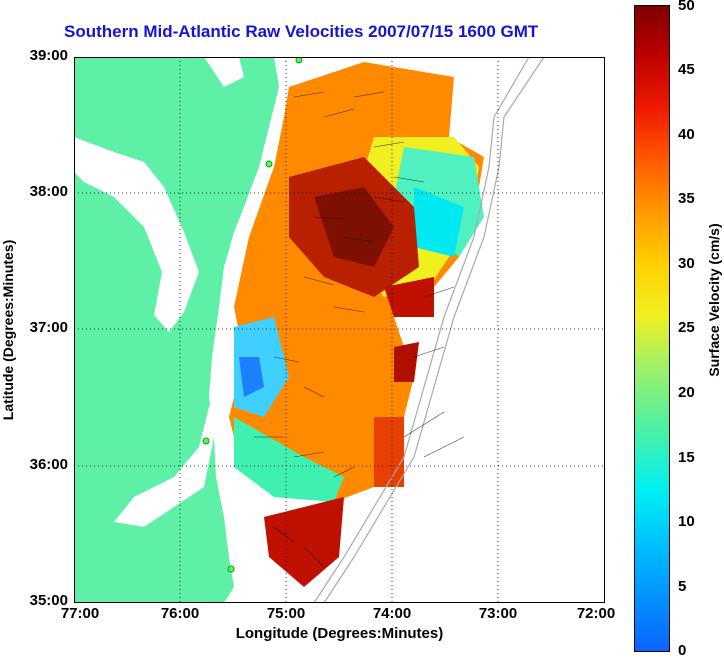 The width and height of the screenshot is (724, 659). What do you see at coordinates (682, 586) in the screenshot?
I see `colorbar-tick: 5` at bounding box center [682, 586].